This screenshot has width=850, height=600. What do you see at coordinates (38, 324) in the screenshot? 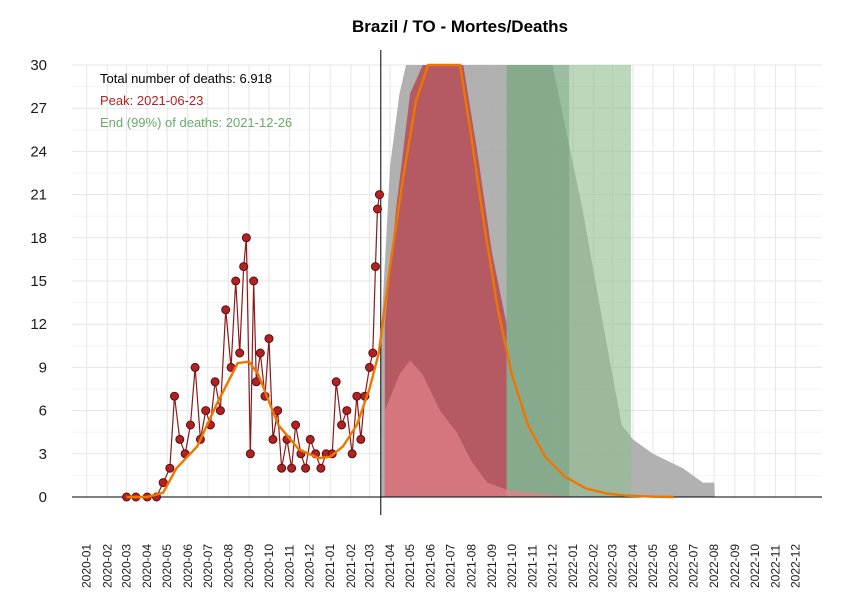
I see `y-tick-label: 12` at bounding box center [38, 324].